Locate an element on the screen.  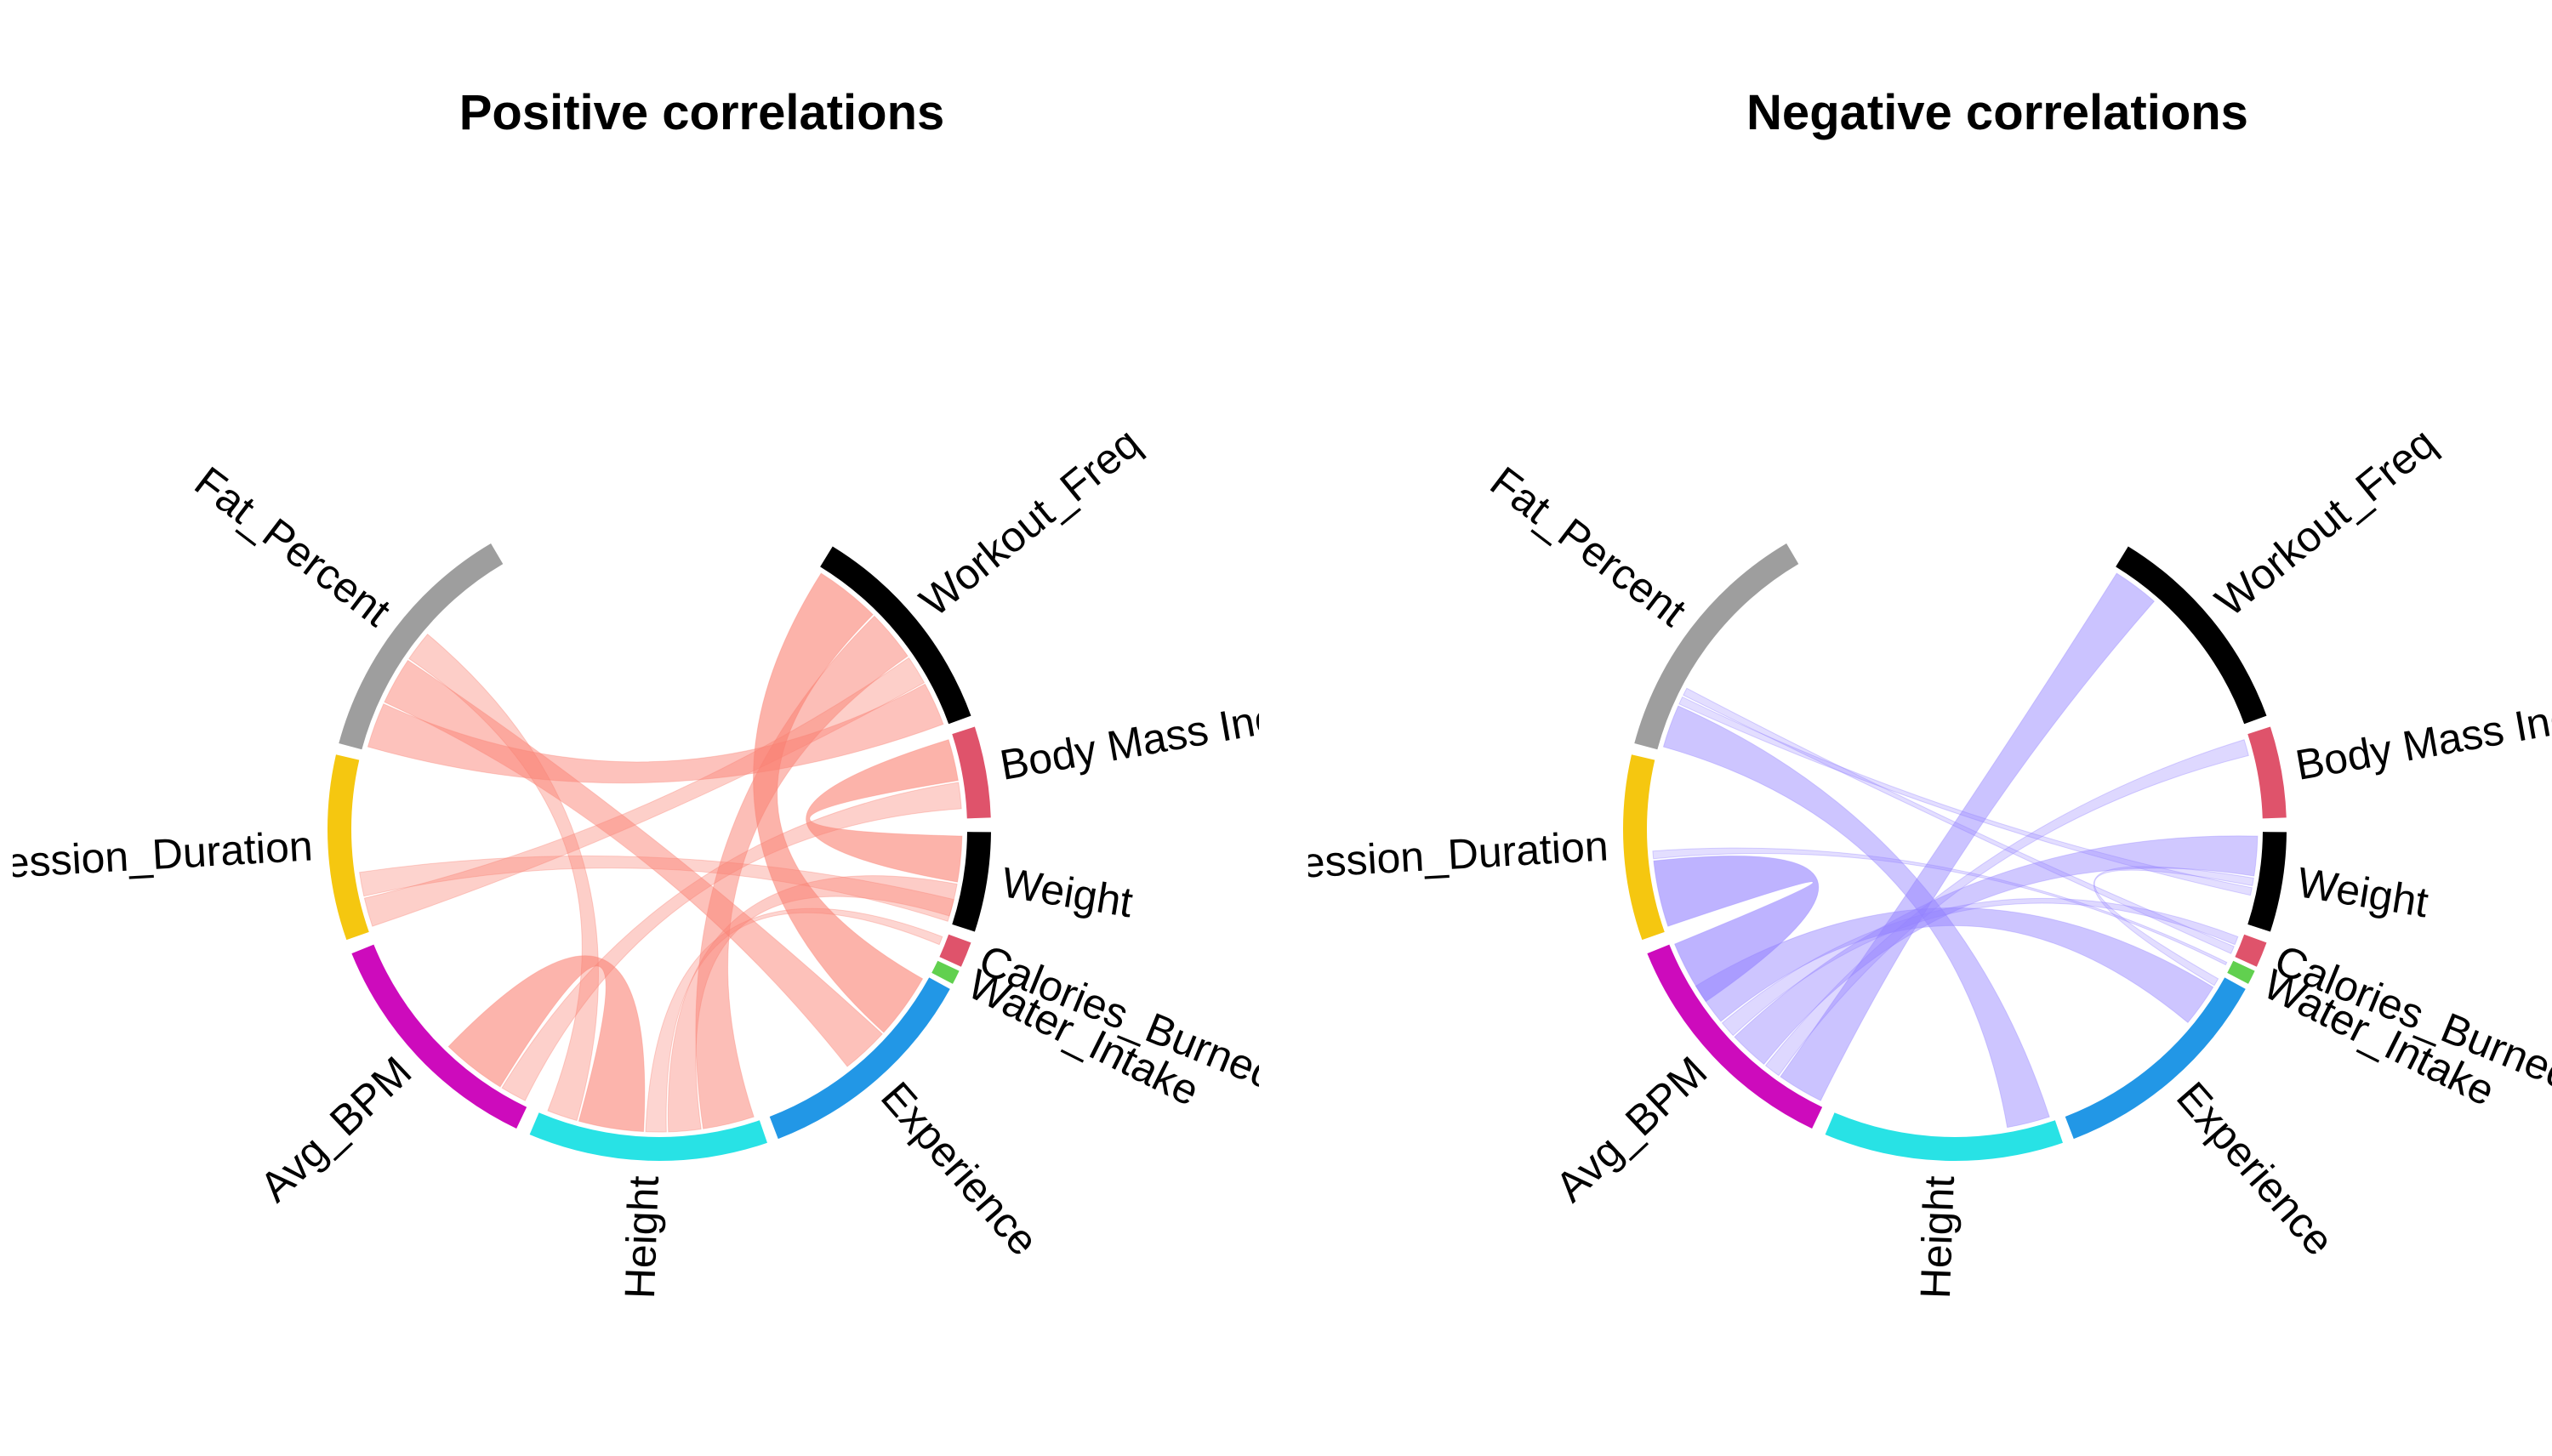
ribbon-workout-freq-session-duration is located at coordinates (644, 792).